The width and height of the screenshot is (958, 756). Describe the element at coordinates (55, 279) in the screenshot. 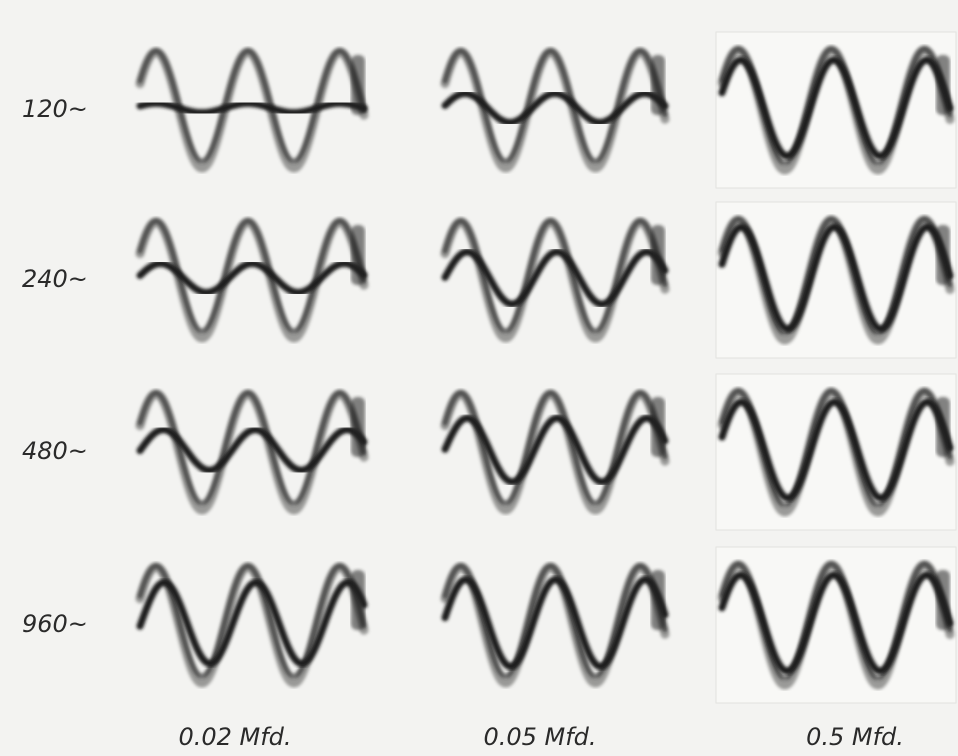

I see `row-label: 240~` at that location.